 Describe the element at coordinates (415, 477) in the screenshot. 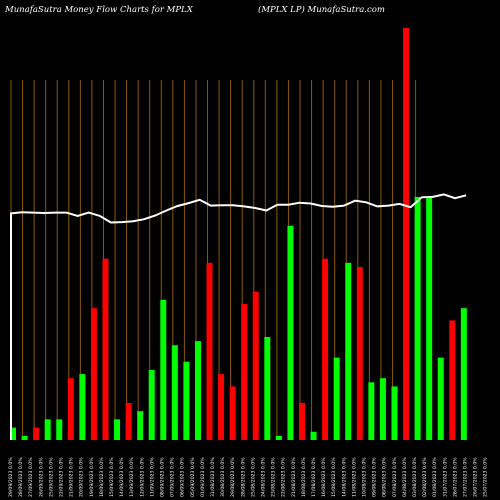

I see `x-tick-label: 03/08/2023 0.0%` at that location.